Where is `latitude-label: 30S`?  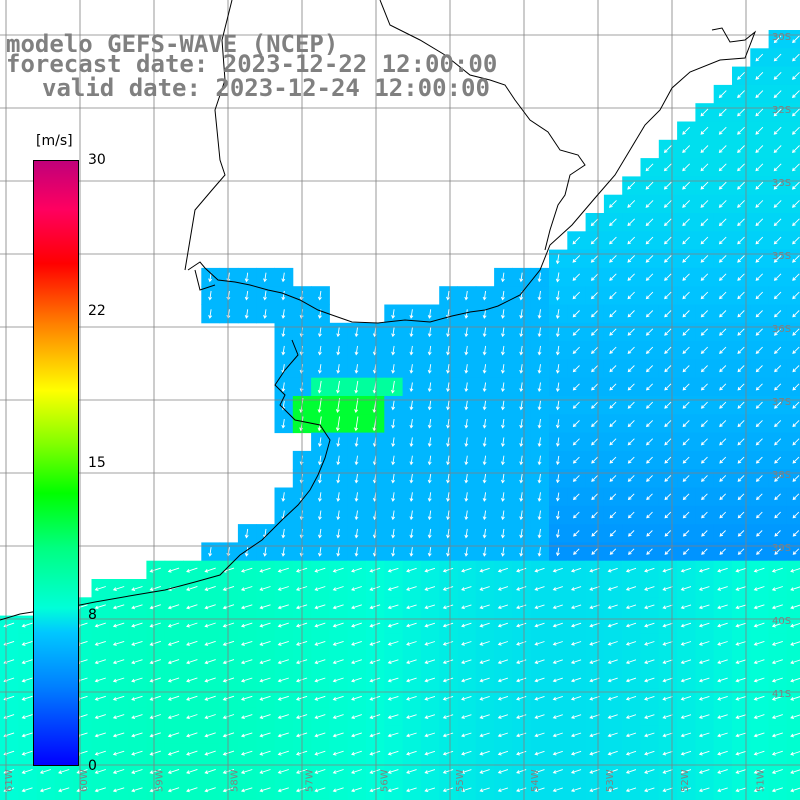 latitude-label: 30S is located at coordinates (781, 37).